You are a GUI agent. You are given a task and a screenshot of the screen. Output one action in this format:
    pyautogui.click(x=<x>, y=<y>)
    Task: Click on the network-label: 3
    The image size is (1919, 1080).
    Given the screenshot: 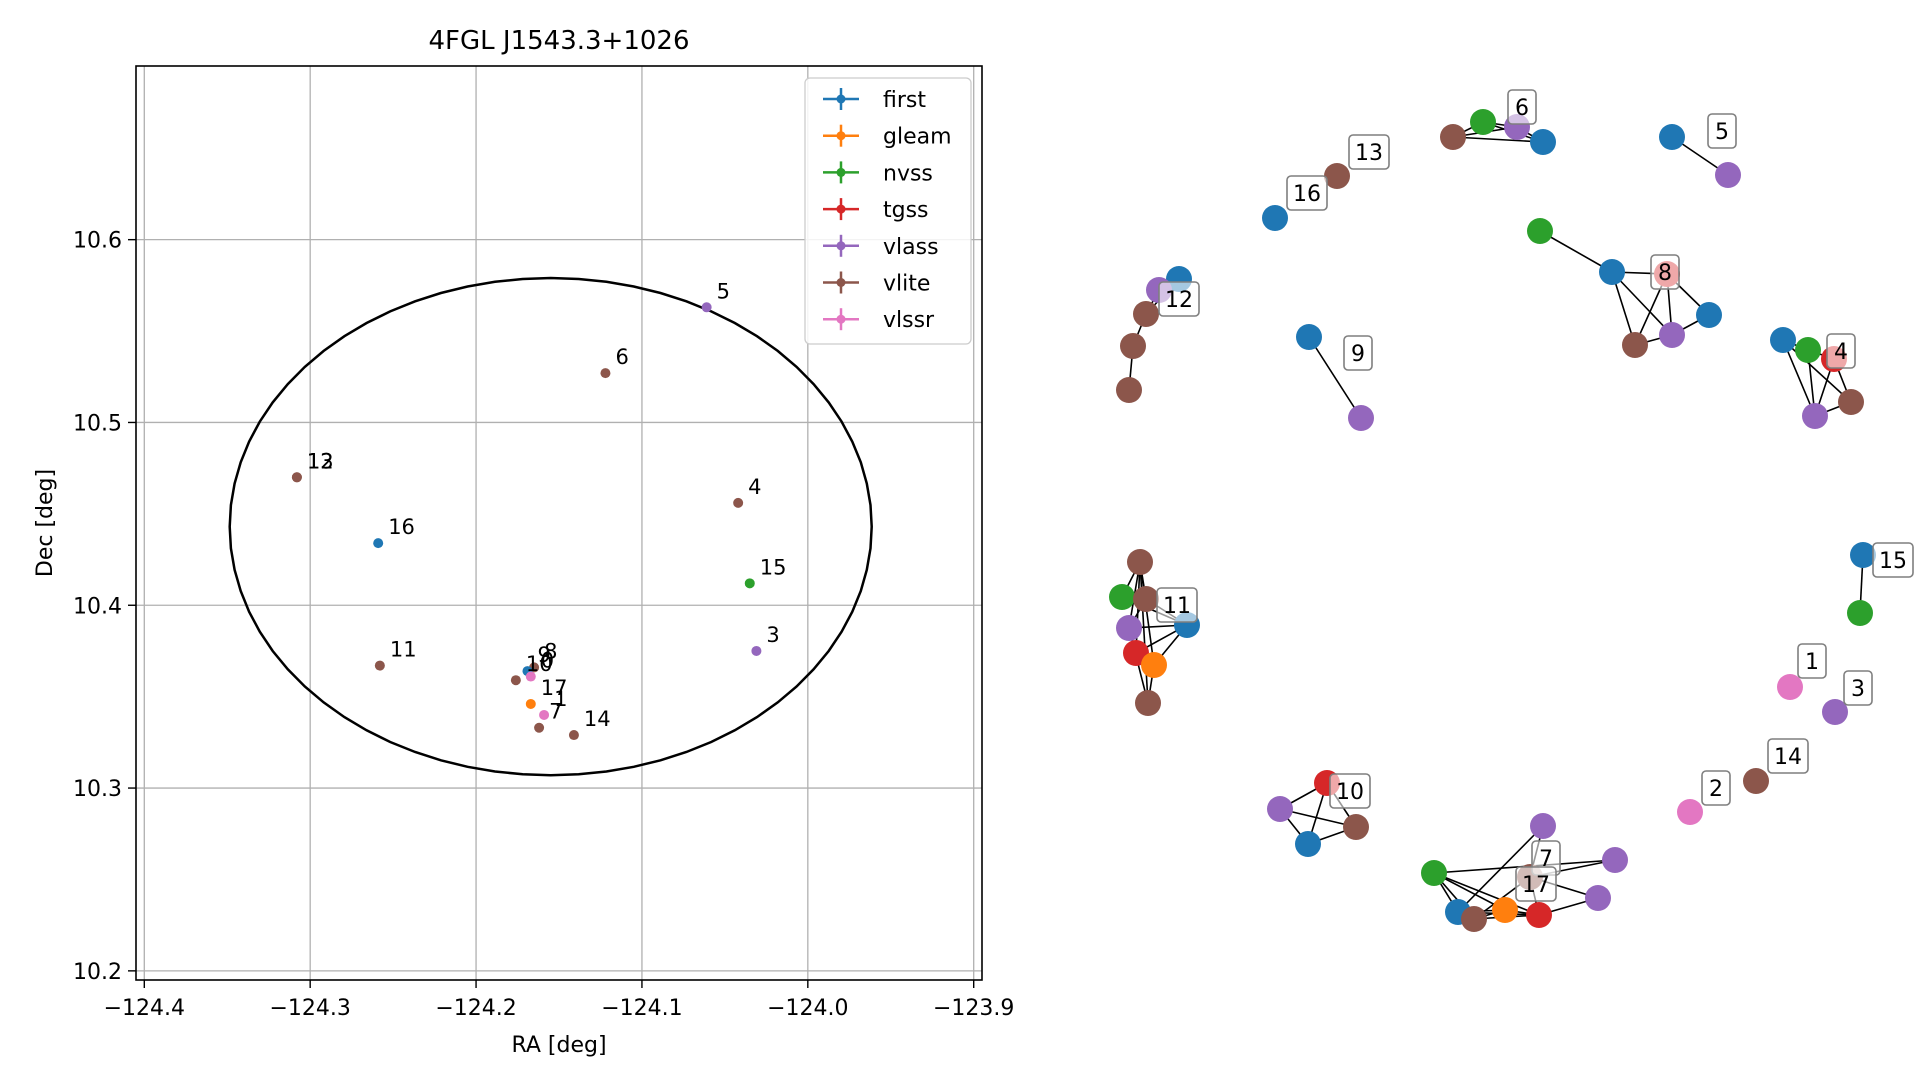 What is the action you would take?
    pyautogui.click(x=1858, y=689)
    